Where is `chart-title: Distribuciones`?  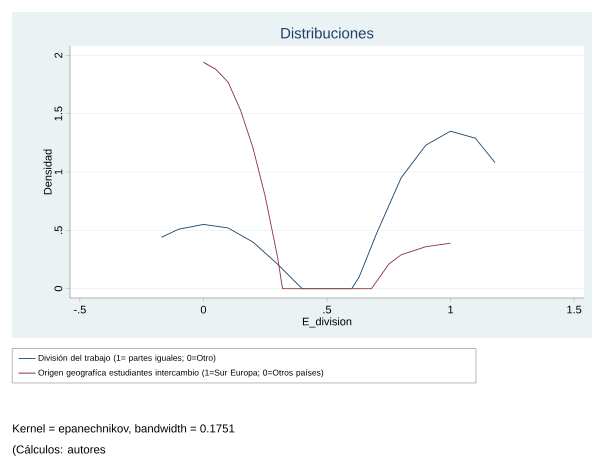
chart-title: Distribuciones is located at coordinates (327, 33).